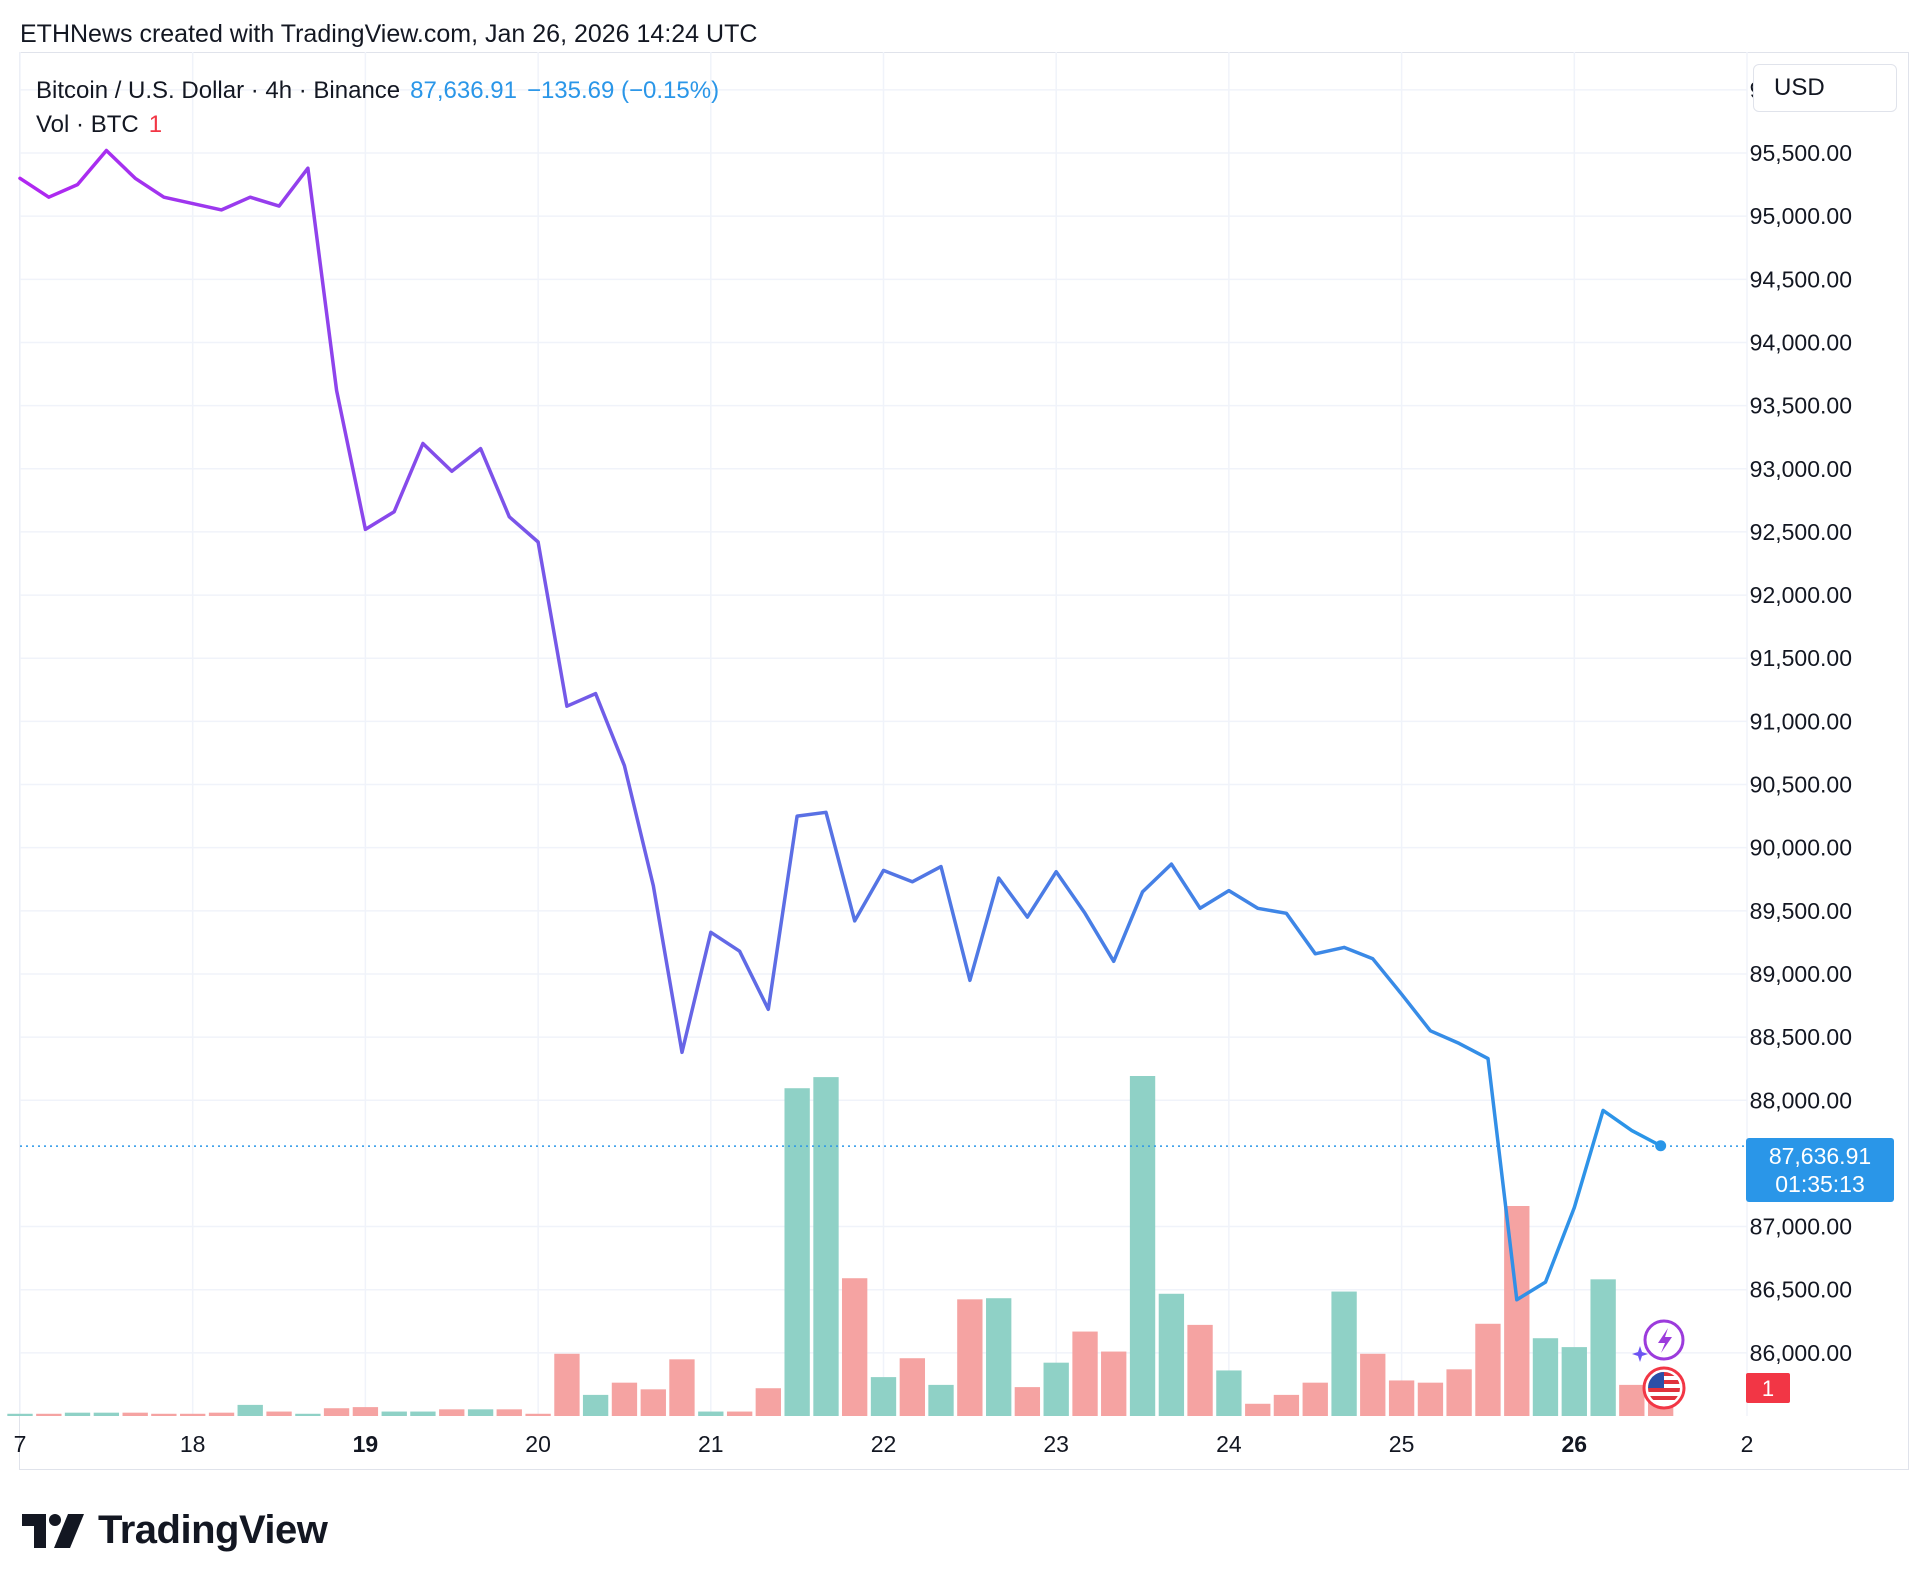  Describe the element at coordinates (1658, 1340) in the screenshot. I see `lightning-icon` at that location.